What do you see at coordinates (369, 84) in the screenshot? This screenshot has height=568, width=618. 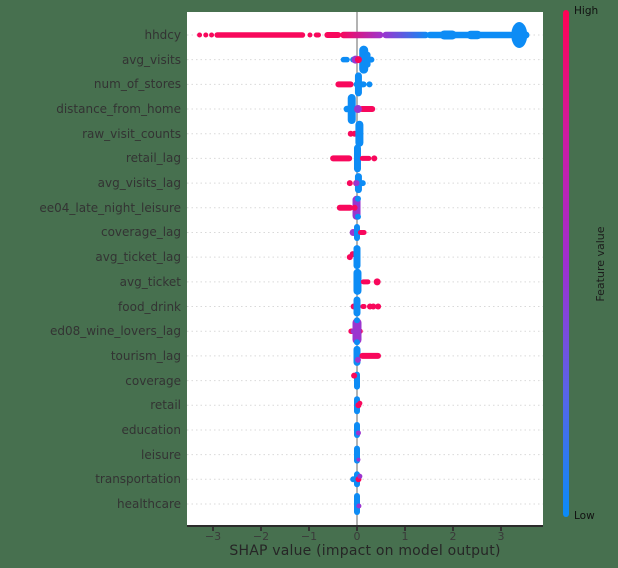 I see `shap-point-num_of_stores` at bounding box center [369, 84].